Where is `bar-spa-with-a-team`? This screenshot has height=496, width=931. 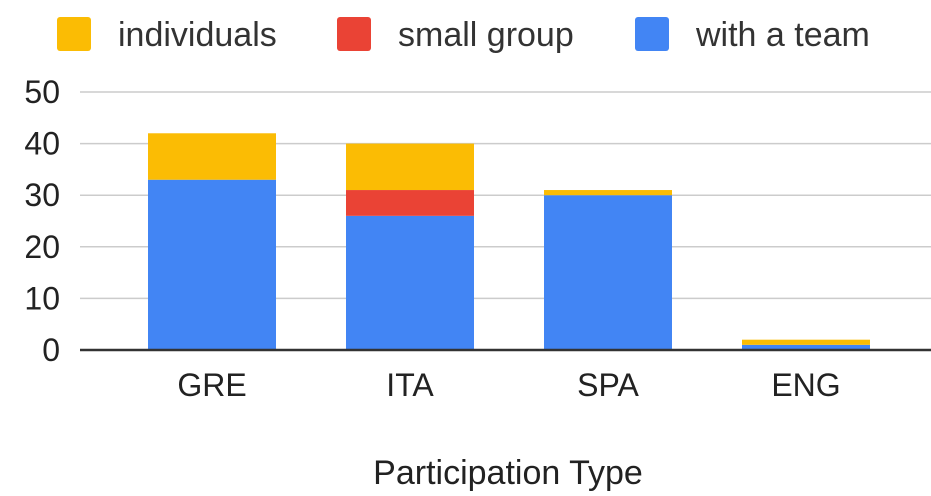 bar-spa-with-a-team is located at coordinates (608, 272).